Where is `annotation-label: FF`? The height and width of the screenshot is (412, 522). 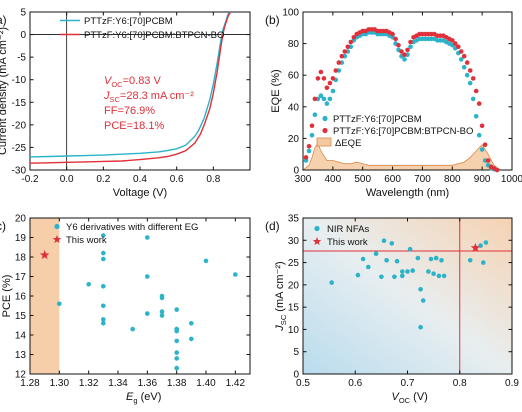 annotation-label: FF is located at coordinates (111, 111).